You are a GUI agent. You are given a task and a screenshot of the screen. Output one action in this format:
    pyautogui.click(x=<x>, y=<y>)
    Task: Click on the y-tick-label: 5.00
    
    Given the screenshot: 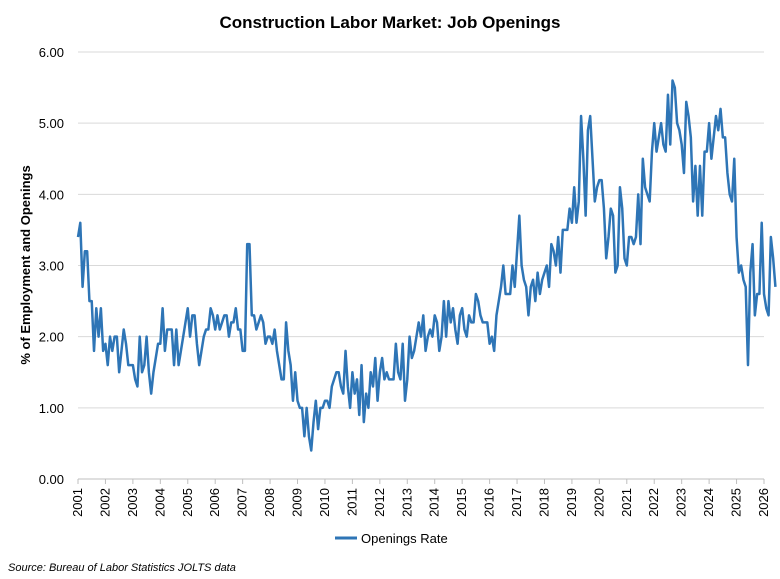 What is the action you would take?
    pyautogui.click(x=51, y=123)
    